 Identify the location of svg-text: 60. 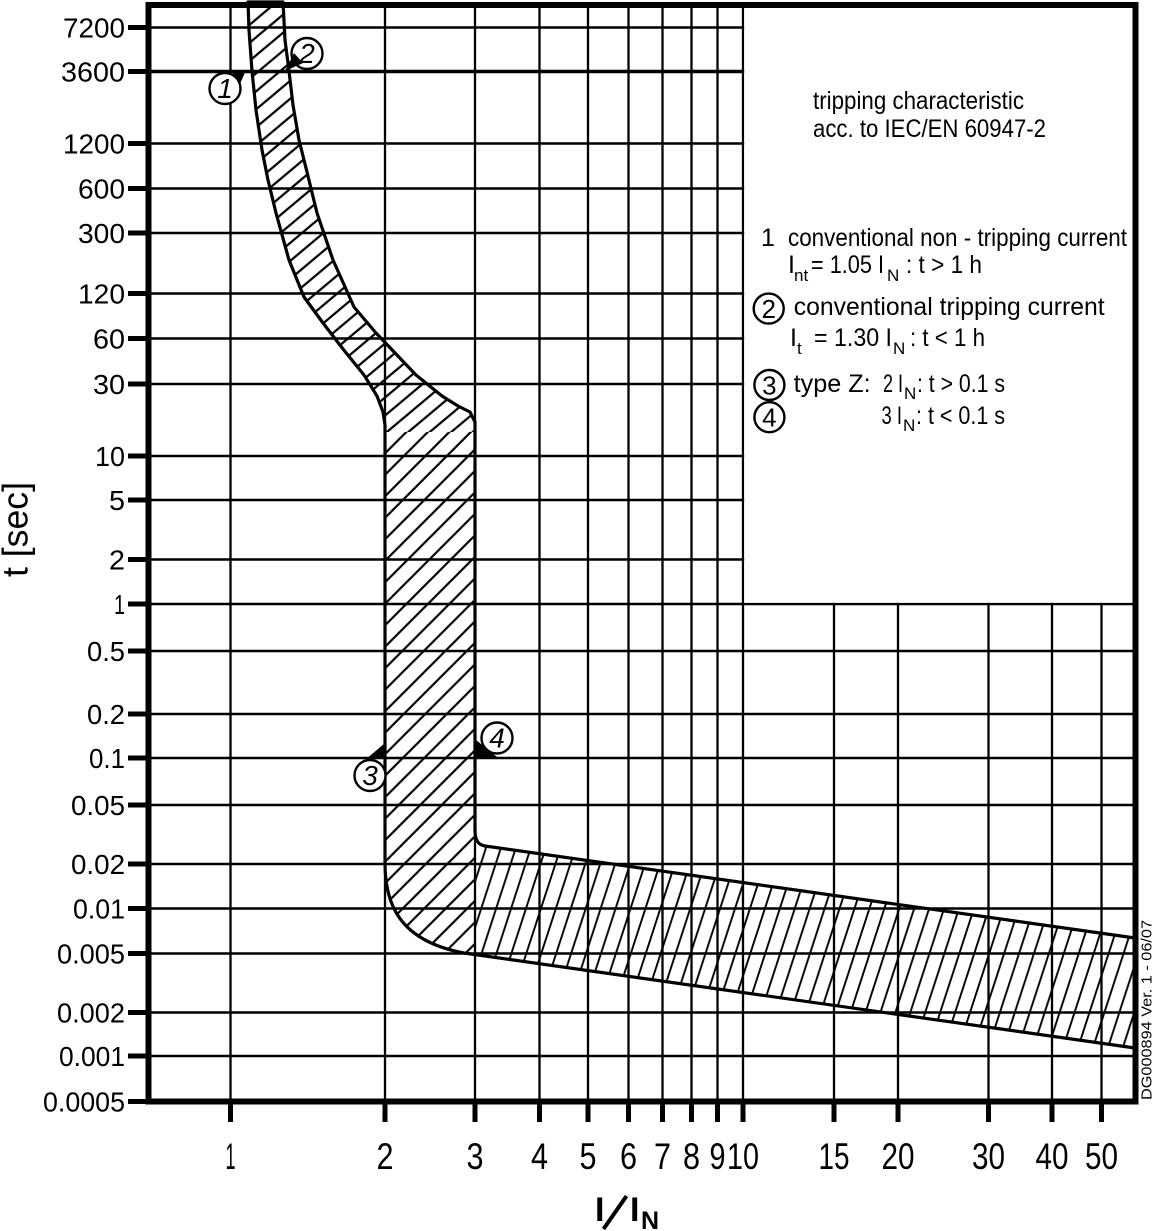
(109, 339).